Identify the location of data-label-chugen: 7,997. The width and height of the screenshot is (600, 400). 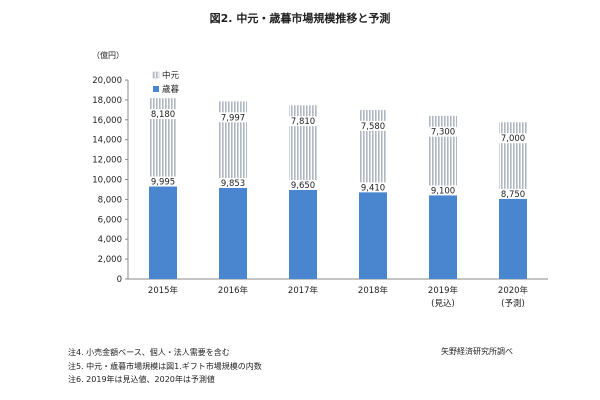
(233, 118).